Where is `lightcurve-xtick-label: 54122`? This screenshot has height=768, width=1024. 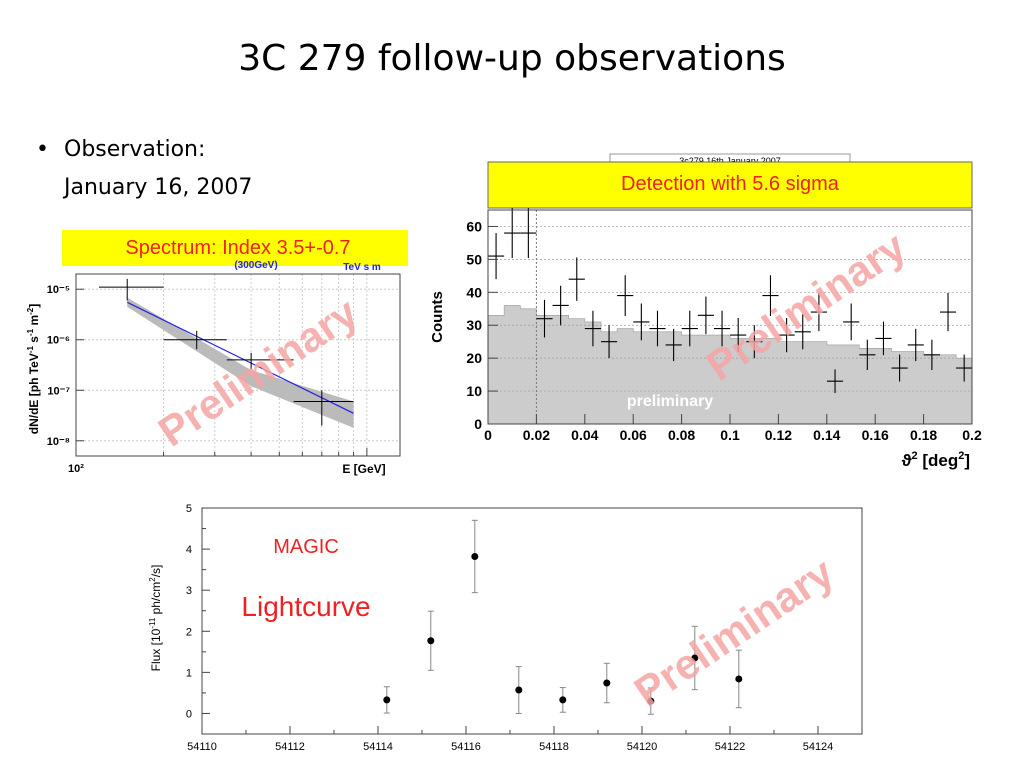 lightcurve-xtick-label: 54122 is located at coordinates (730, 747).